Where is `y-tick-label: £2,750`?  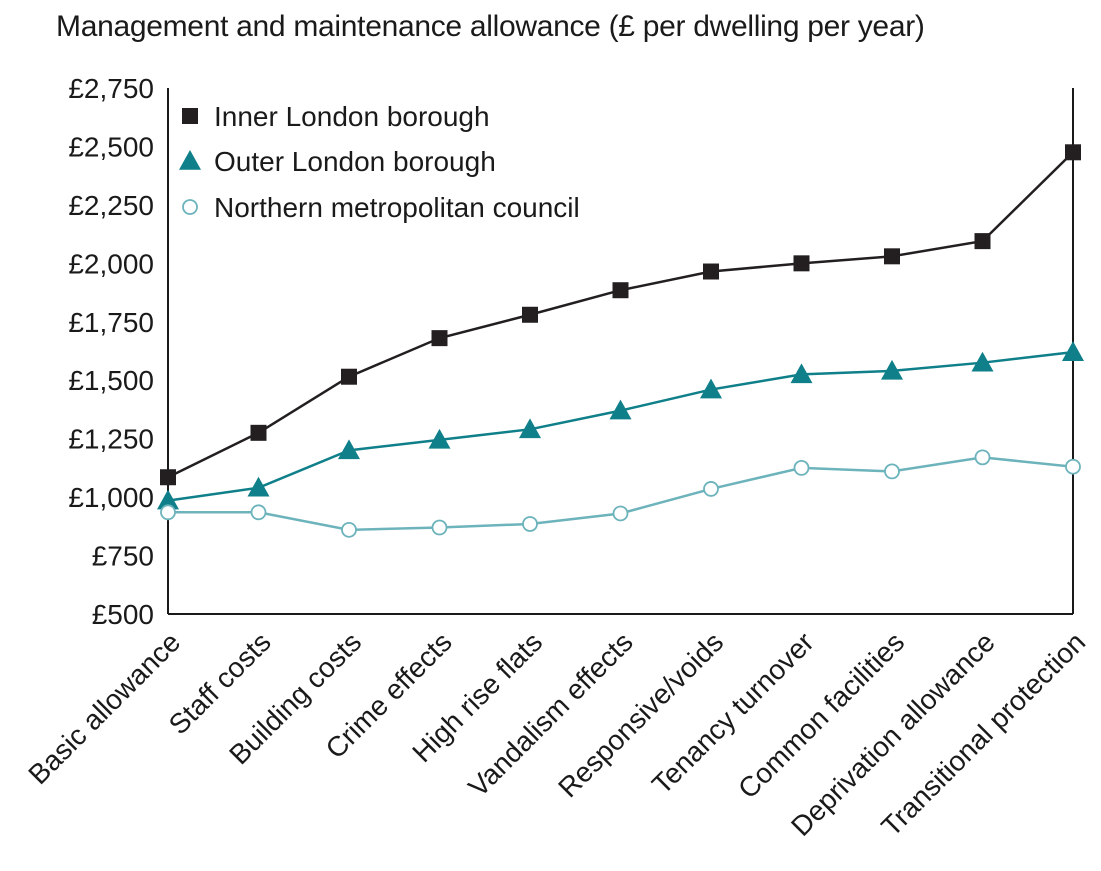 y-tick-label: £2,750 is located at coordinates (111, 88).